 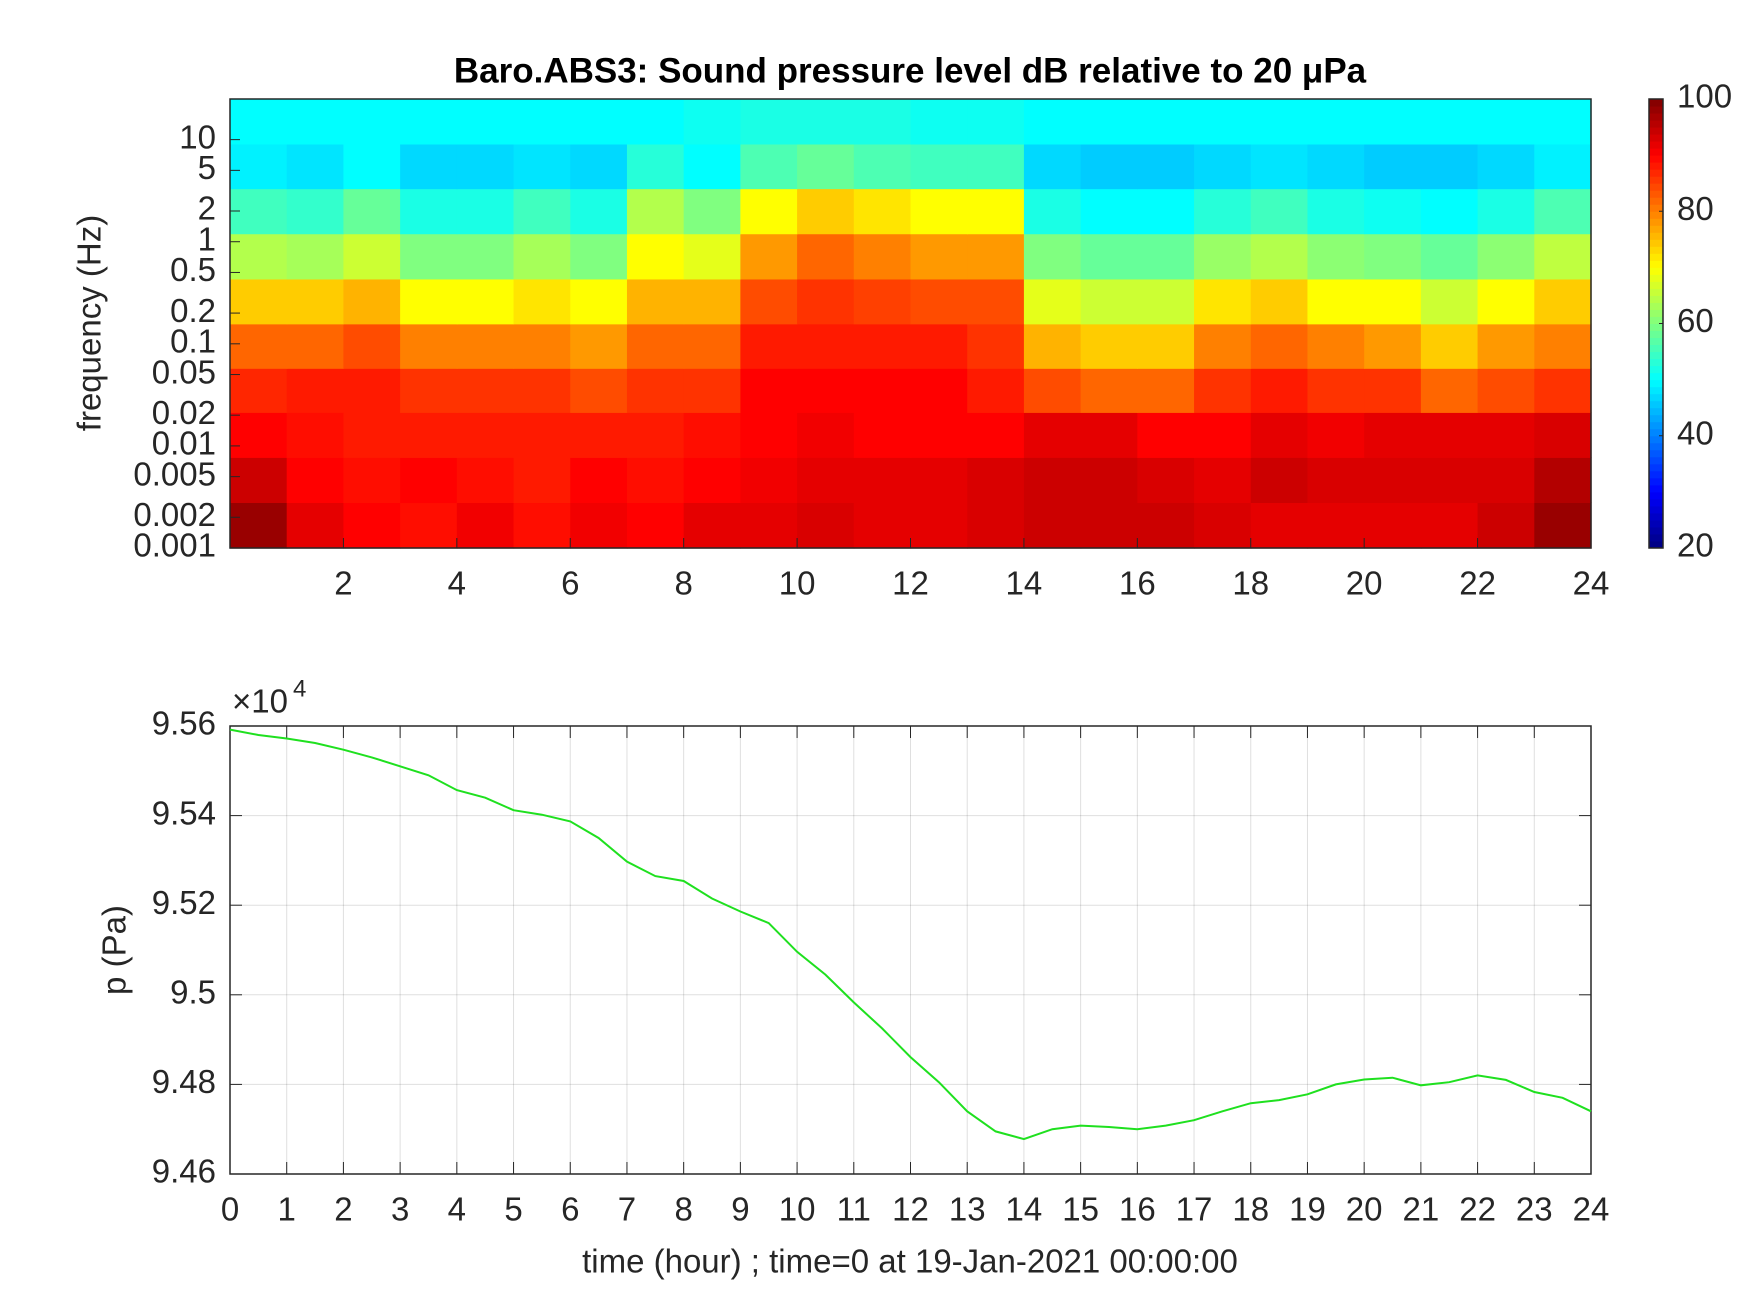 What do you see at coordinates (740, 1209) in the screenshot?
I see `x-tick-label: 9` at bounding box center [740, 1209].